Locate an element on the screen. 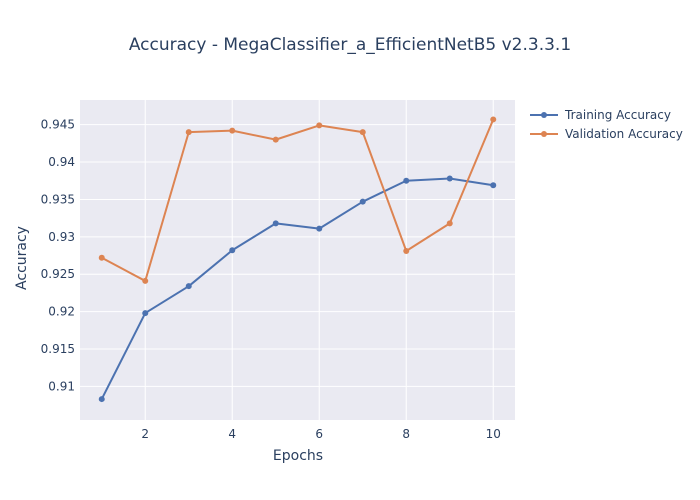  y-tick-label: 0.915 is located at coordinates (58, 349).